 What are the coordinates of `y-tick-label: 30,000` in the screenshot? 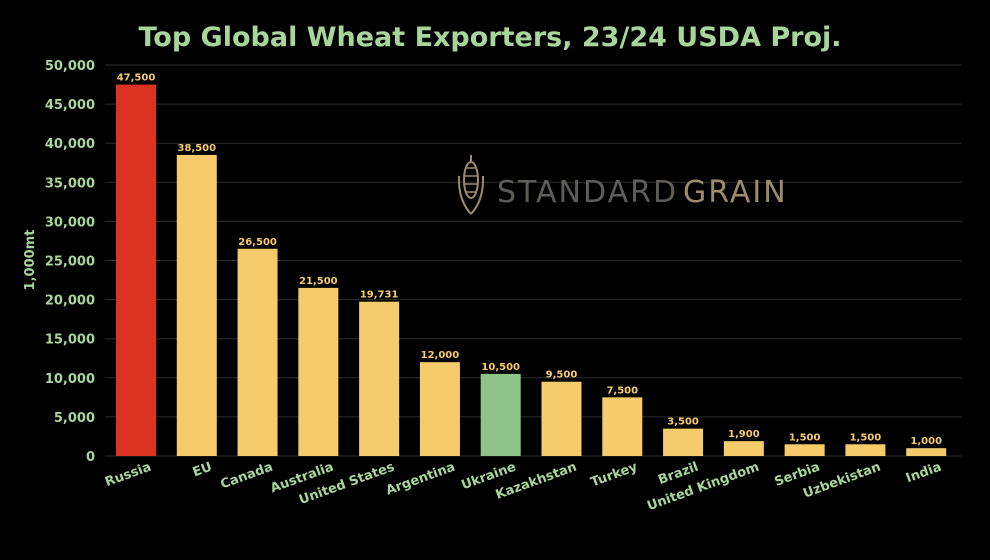 It's located at (70, 222).